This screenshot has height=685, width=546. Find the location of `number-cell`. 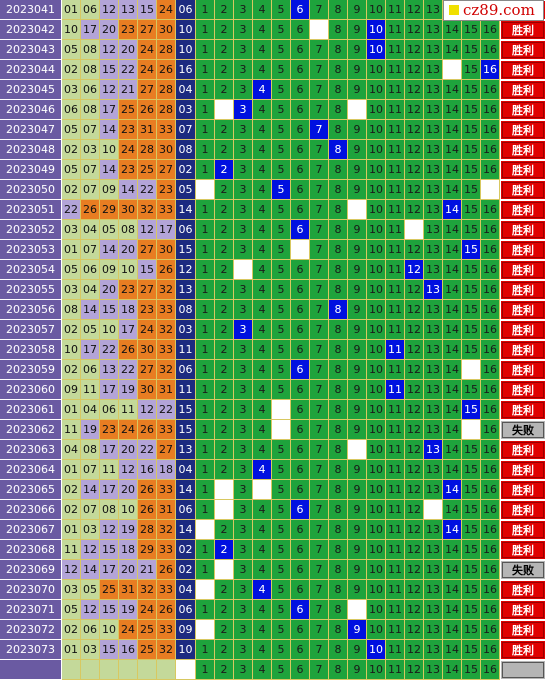

number-cell is located at coordinates (471, 370).